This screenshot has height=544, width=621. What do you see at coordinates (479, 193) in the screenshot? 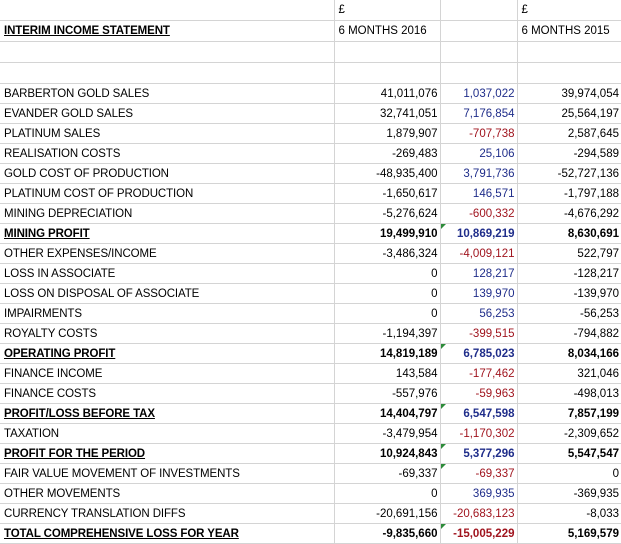
I see `change-cell: 146,571` at bounding box center [479, 193].